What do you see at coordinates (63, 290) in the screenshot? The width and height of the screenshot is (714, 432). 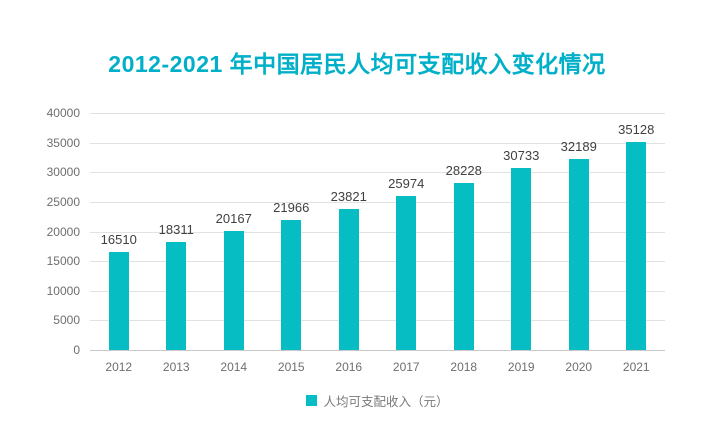 I see `y-tick-label: 10000` at bounding box center [63, 290].